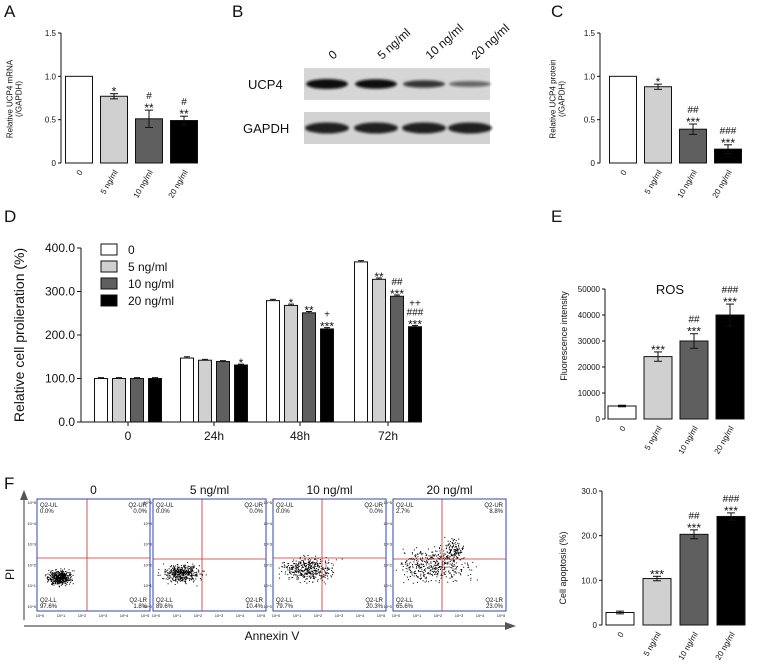 The height and width of the screenshot is (668, 760). I want to click on flow-plot-frame, so click(449, 555).